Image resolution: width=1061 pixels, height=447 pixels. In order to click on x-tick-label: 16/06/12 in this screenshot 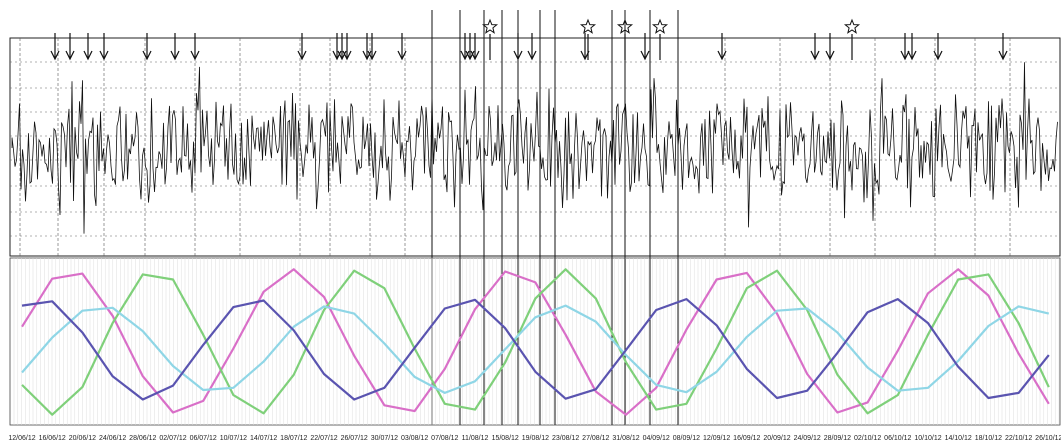, I will do `click(52, 438)`.